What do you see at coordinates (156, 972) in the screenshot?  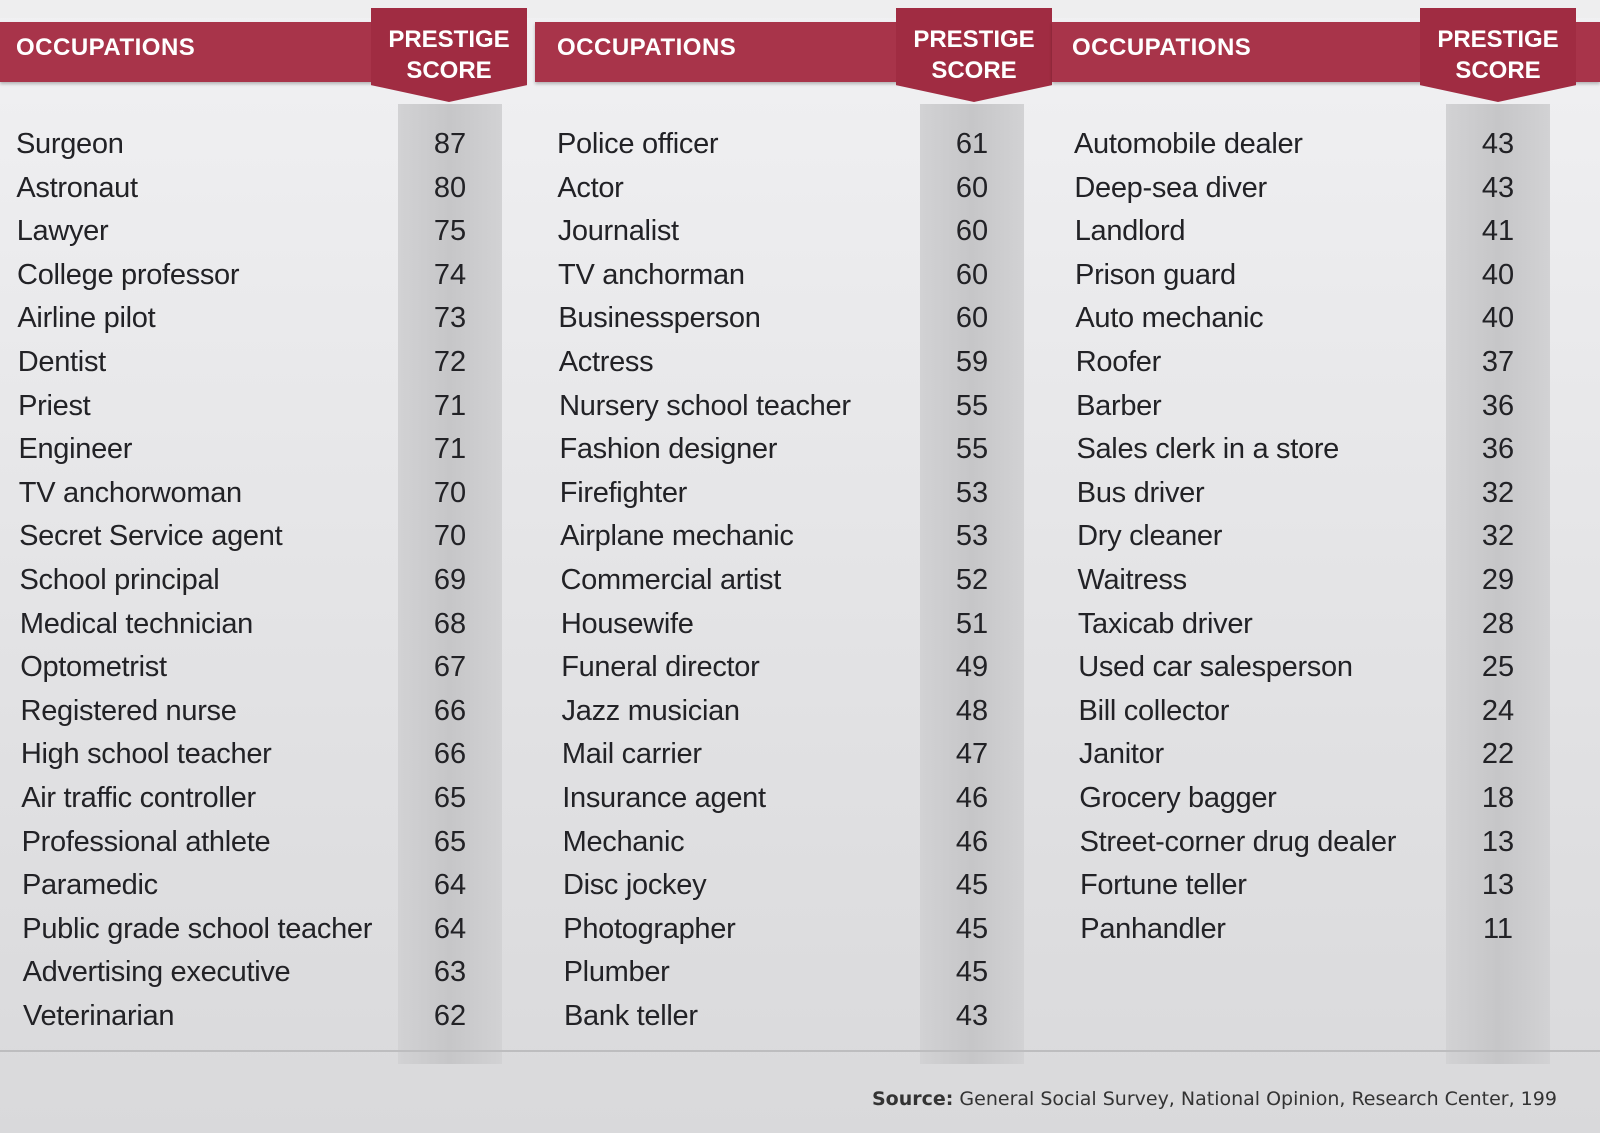 I see `occupation-cell: Advertising executive` at bounding box center [156, 972].